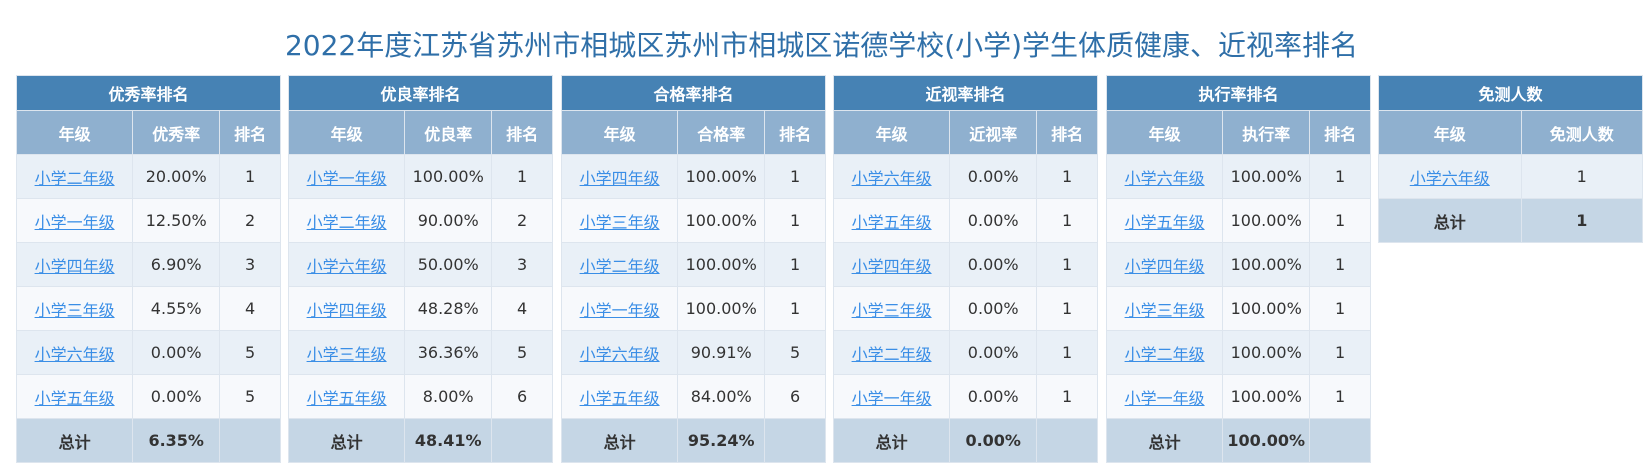  I want to click on cell: 小学三年级, so click(619, 220).